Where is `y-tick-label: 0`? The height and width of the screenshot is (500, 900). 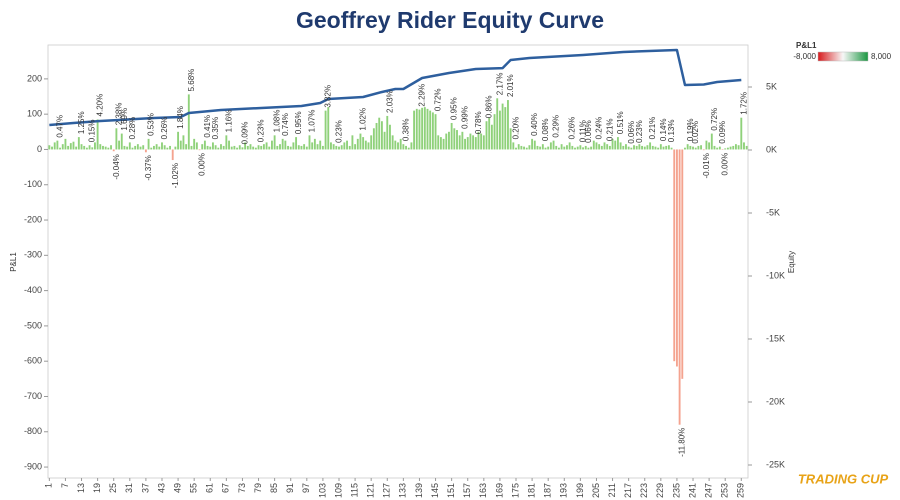 y-tick-label: 0 is located at coordinates (39, 149).